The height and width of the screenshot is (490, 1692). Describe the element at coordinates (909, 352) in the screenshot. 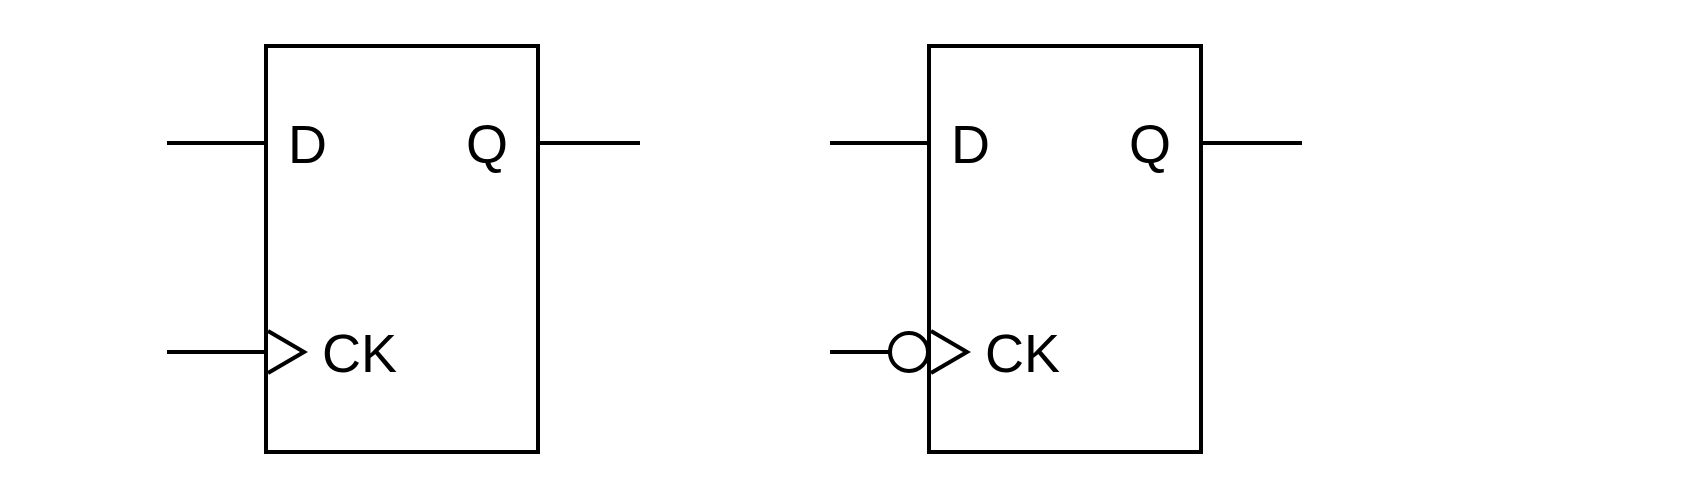

I see `clock-inversion-bubble-icon` at that location.